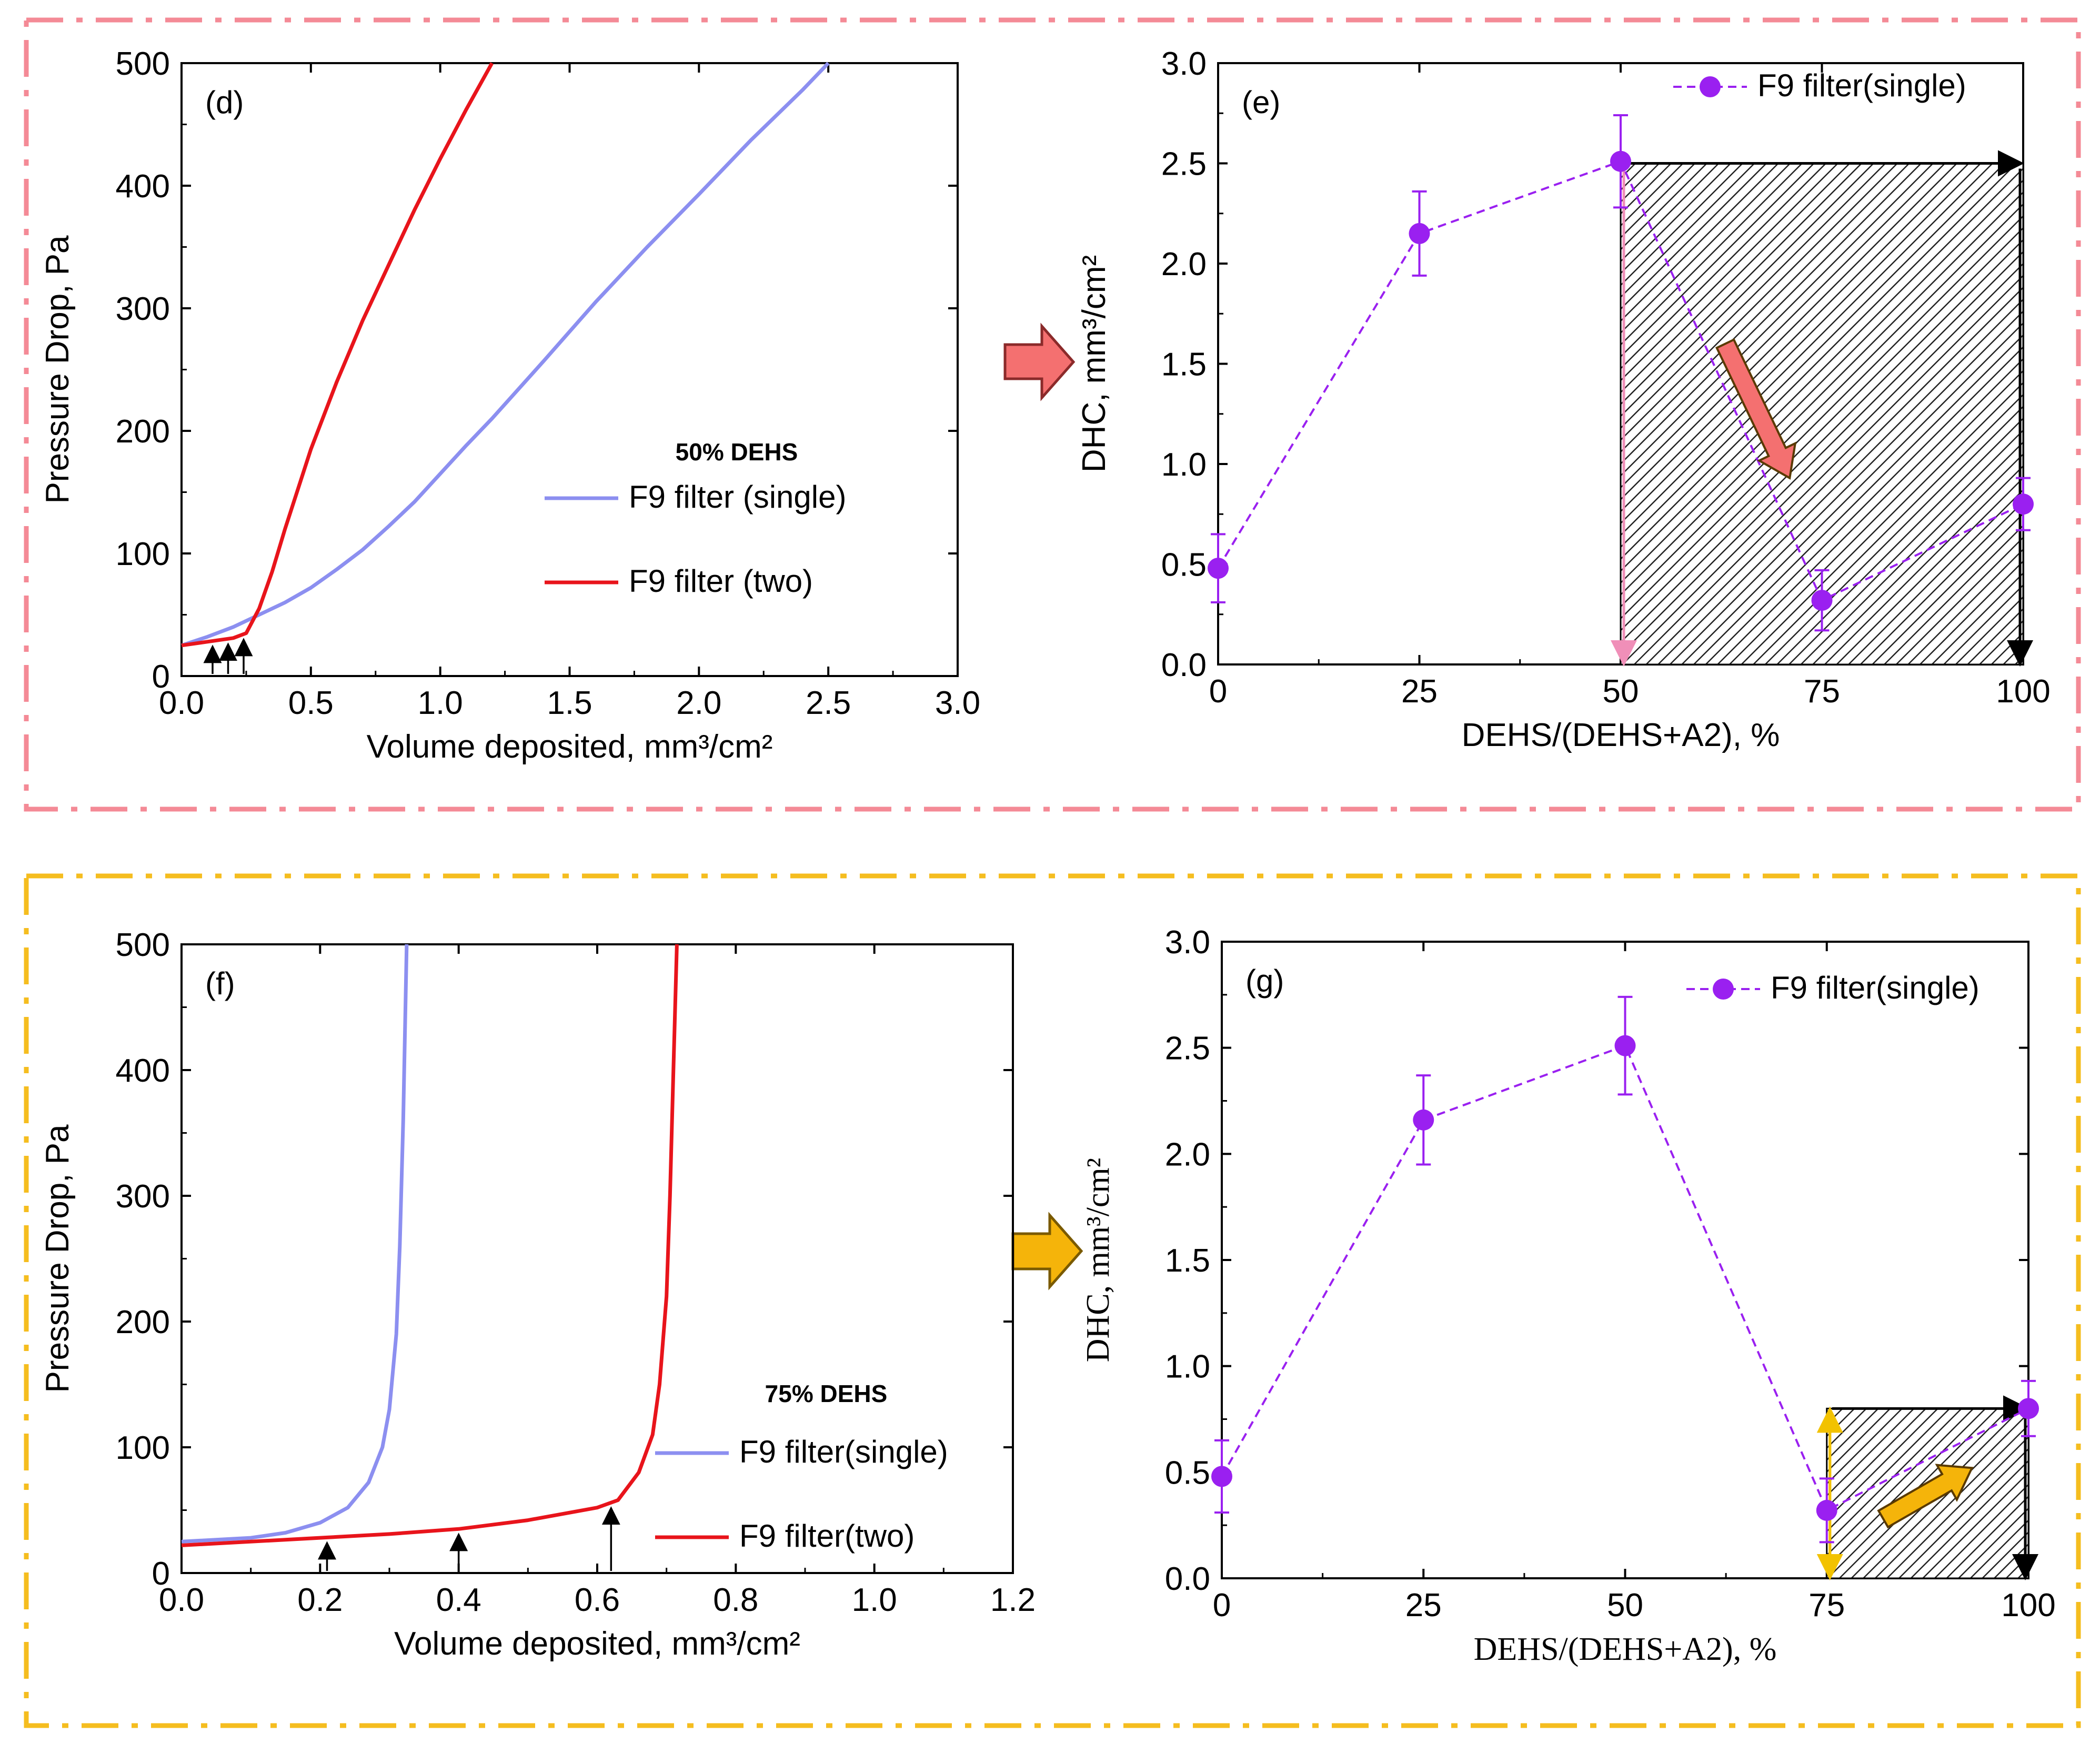 The image size is (2100, 1744). I want to click on pink-connector-arrow, so click(1039, 361).